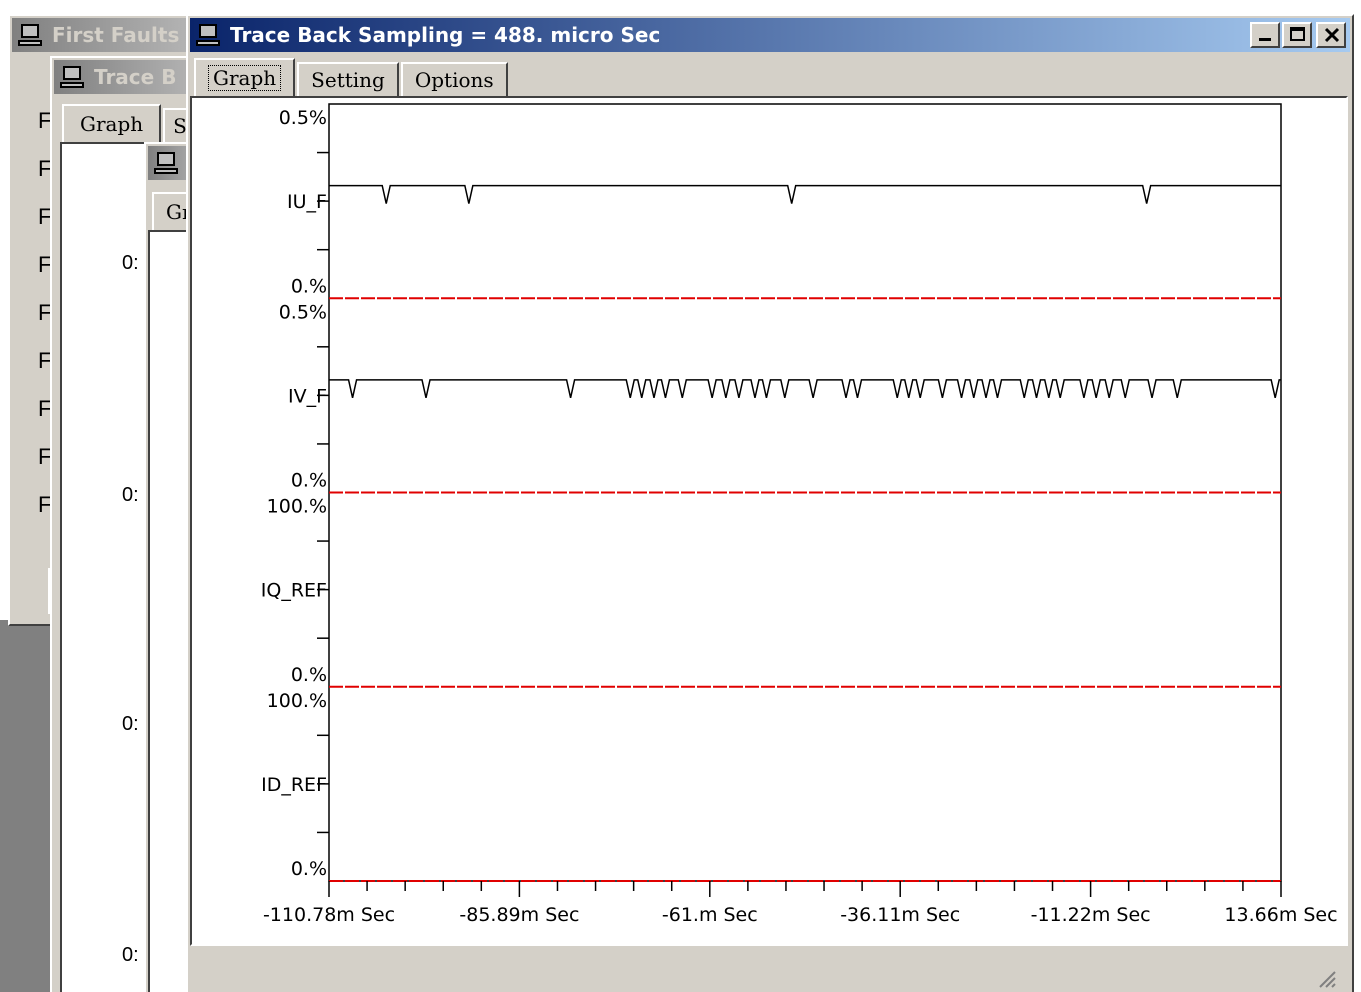 The width and height of the screenshot is (1361, 992). I want to click on status-bar, so click(770, 969).